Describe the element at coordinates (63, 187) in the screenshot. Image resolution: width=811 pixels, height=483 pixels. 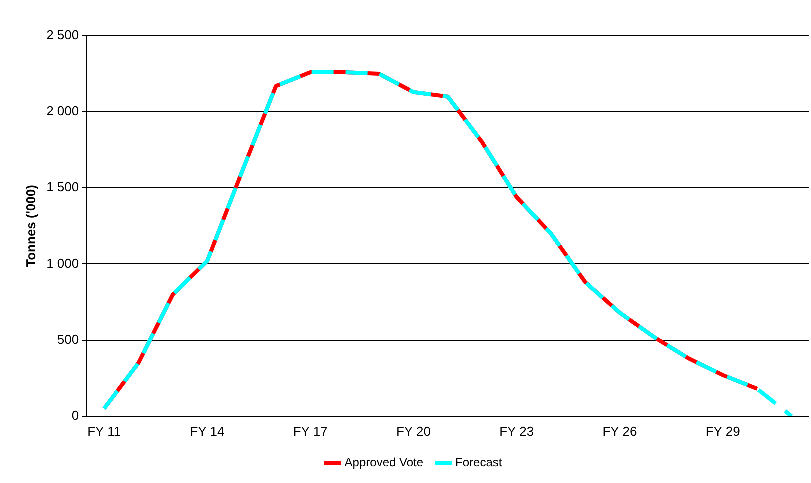
I see `y-tick-label: 1 500` at that location.